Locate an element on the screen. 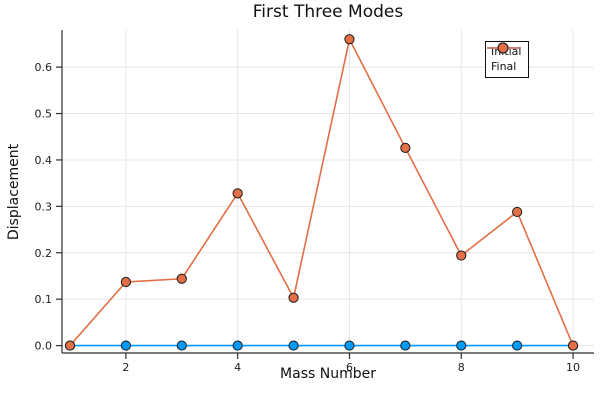 The height and width of the screenshot is (400, 600). y-tick-label: 0.3 is located at coordinates (44, 206).